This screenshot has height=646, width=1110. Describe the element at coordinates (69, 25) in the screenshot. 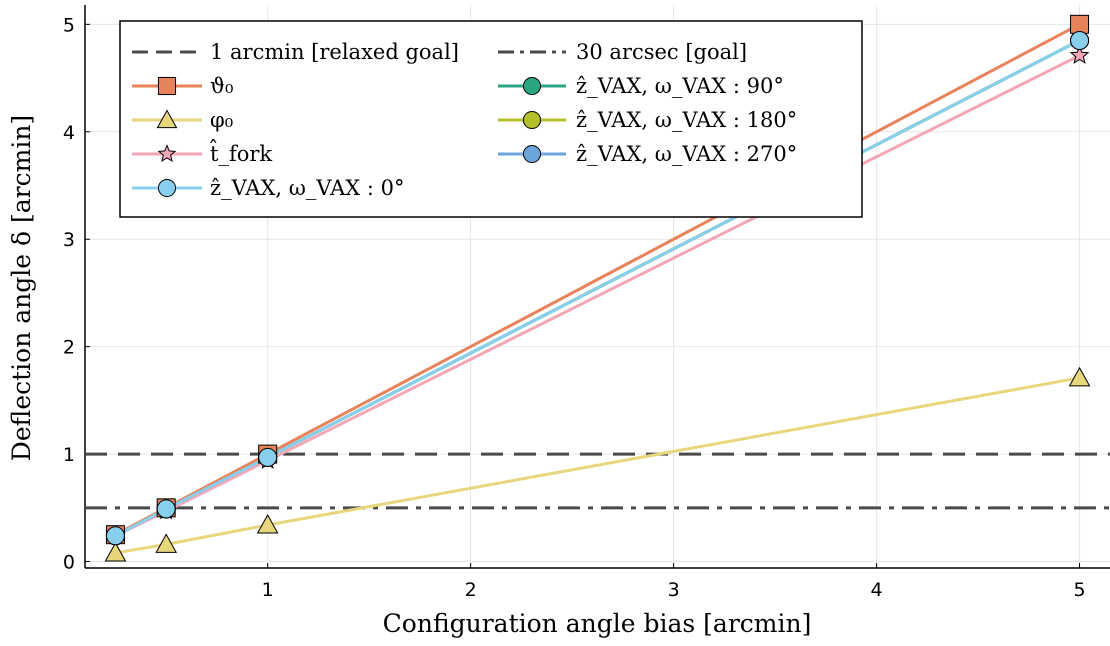

I see `y-tick-label: 5` at that location.